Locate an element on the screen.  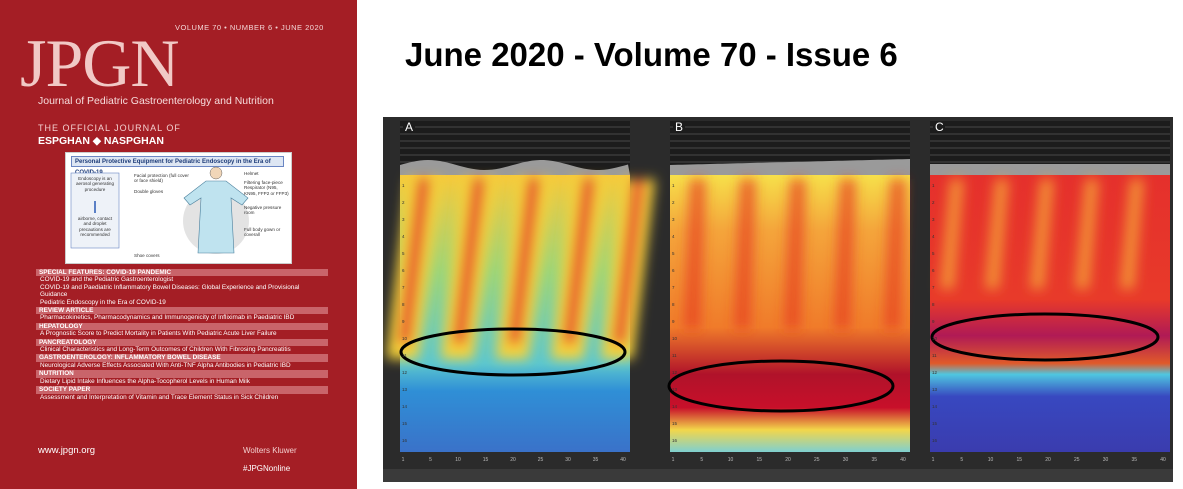
panel-label: B is located at coordinates (679, 127).